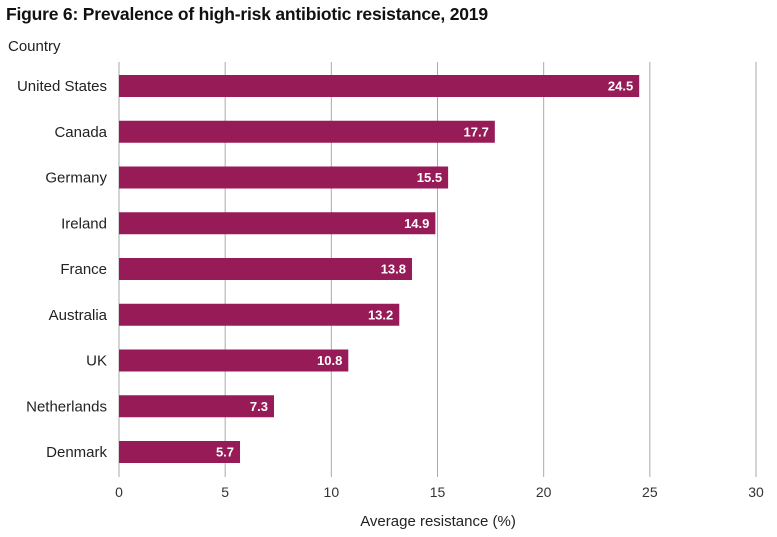 This screenshot has height=537, width=777. I want to click on category-label: Canada, so click(80, 132).